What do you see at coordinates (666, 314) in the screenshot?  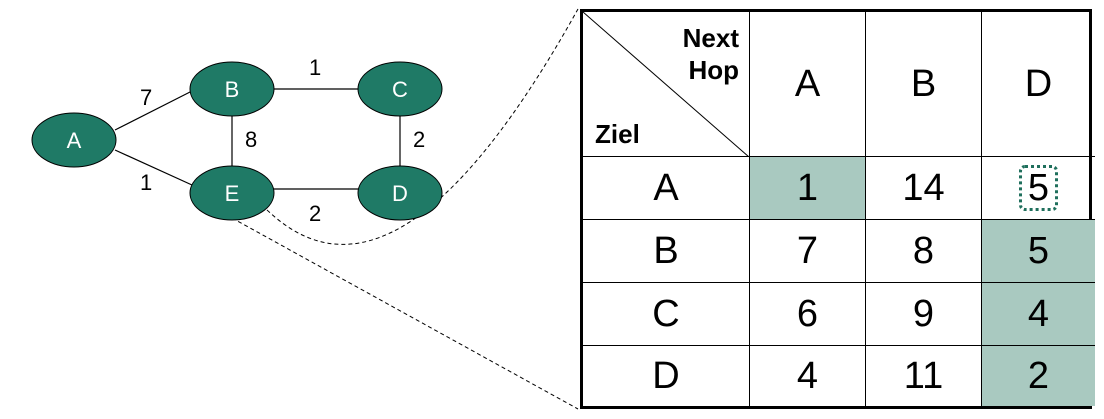 I see `row-header-c: C` at bounding box center [666, 314].